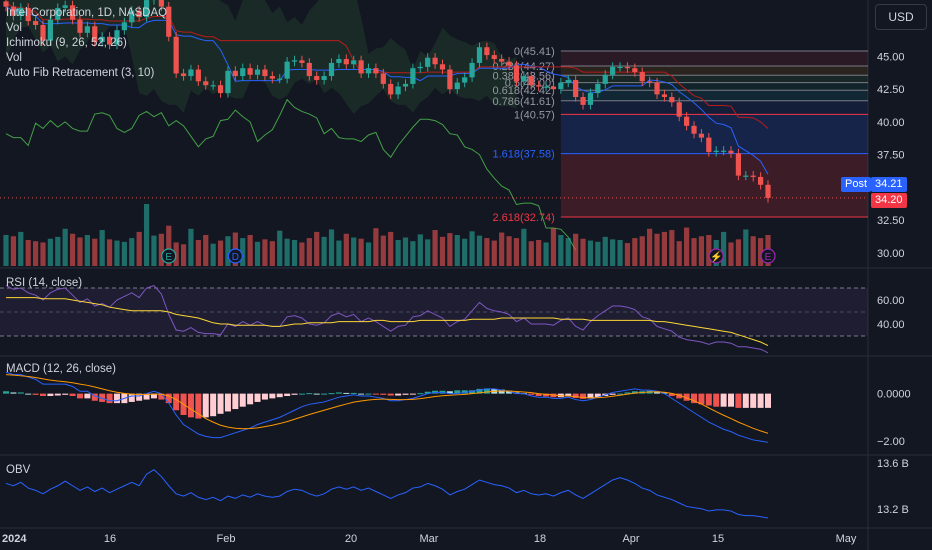 The height and width of the screenshot is (550, 932). I want to click on legend-volume: Vol, so click(14, 28).